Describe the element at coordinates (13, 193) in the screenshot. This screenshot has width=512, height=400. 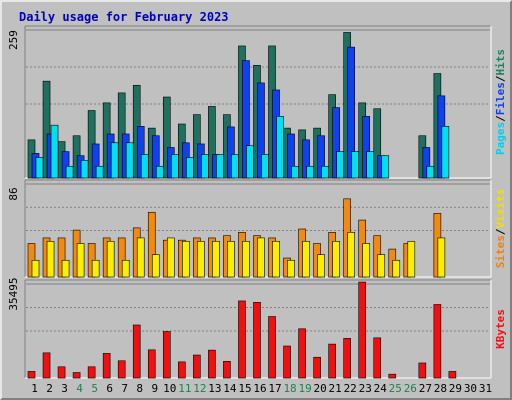
I see `ymax-label-middle: 86` at that location.